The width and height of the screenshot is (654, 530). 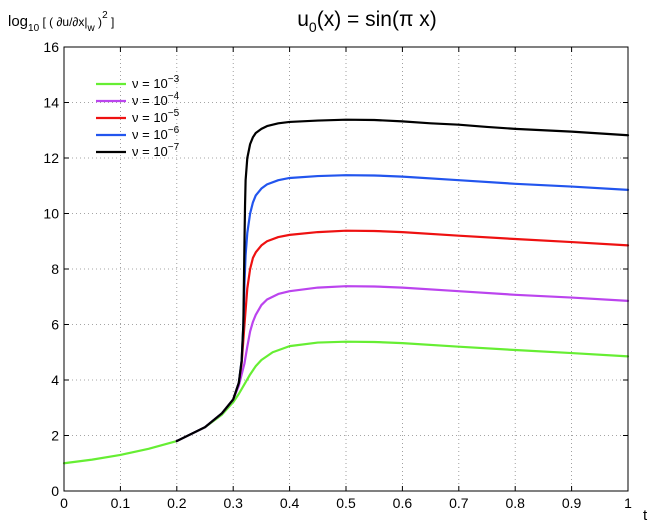 I want to click on y-tick-label: 8, so click(x=55, y=269).